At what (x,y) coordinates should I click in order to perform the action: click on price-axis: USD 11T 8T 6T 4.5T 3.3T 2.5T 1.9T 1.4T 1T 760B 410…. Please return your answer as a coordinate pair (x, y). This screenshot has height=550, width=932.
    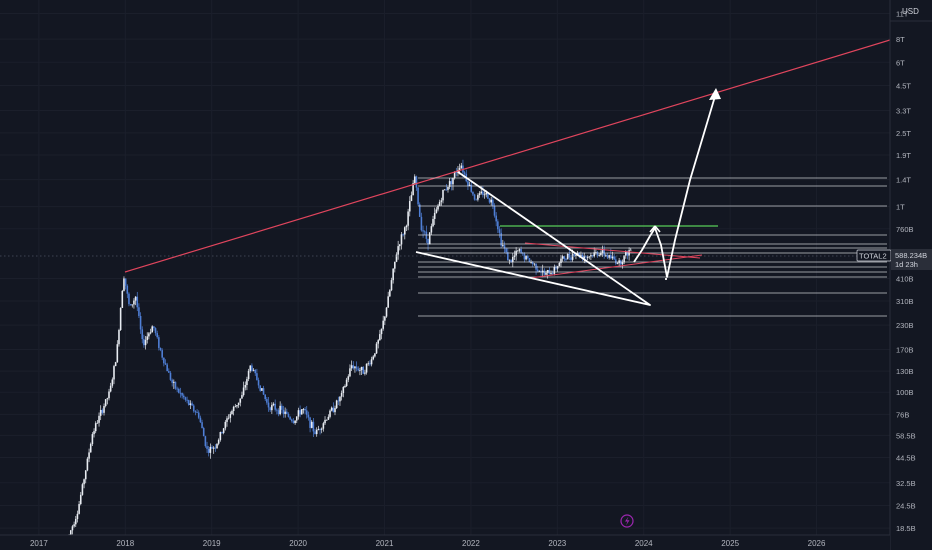
    Looking at the image, I should click on (894, 275).